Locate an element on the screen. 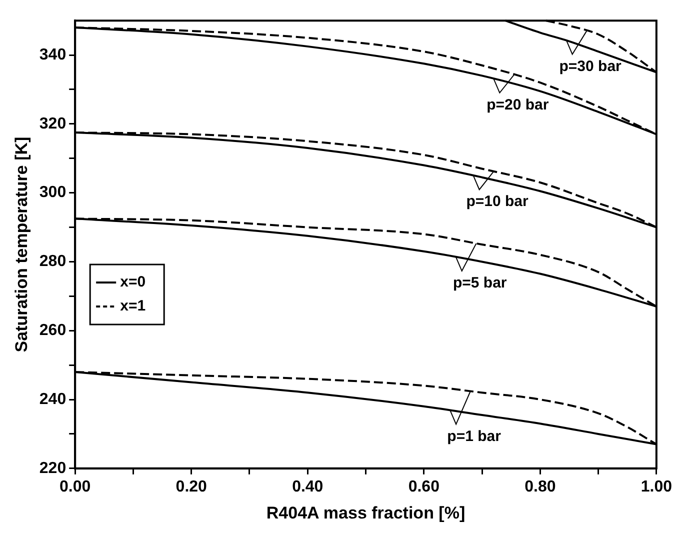  legend-label: x=1 is located at coordinates (133, 306).